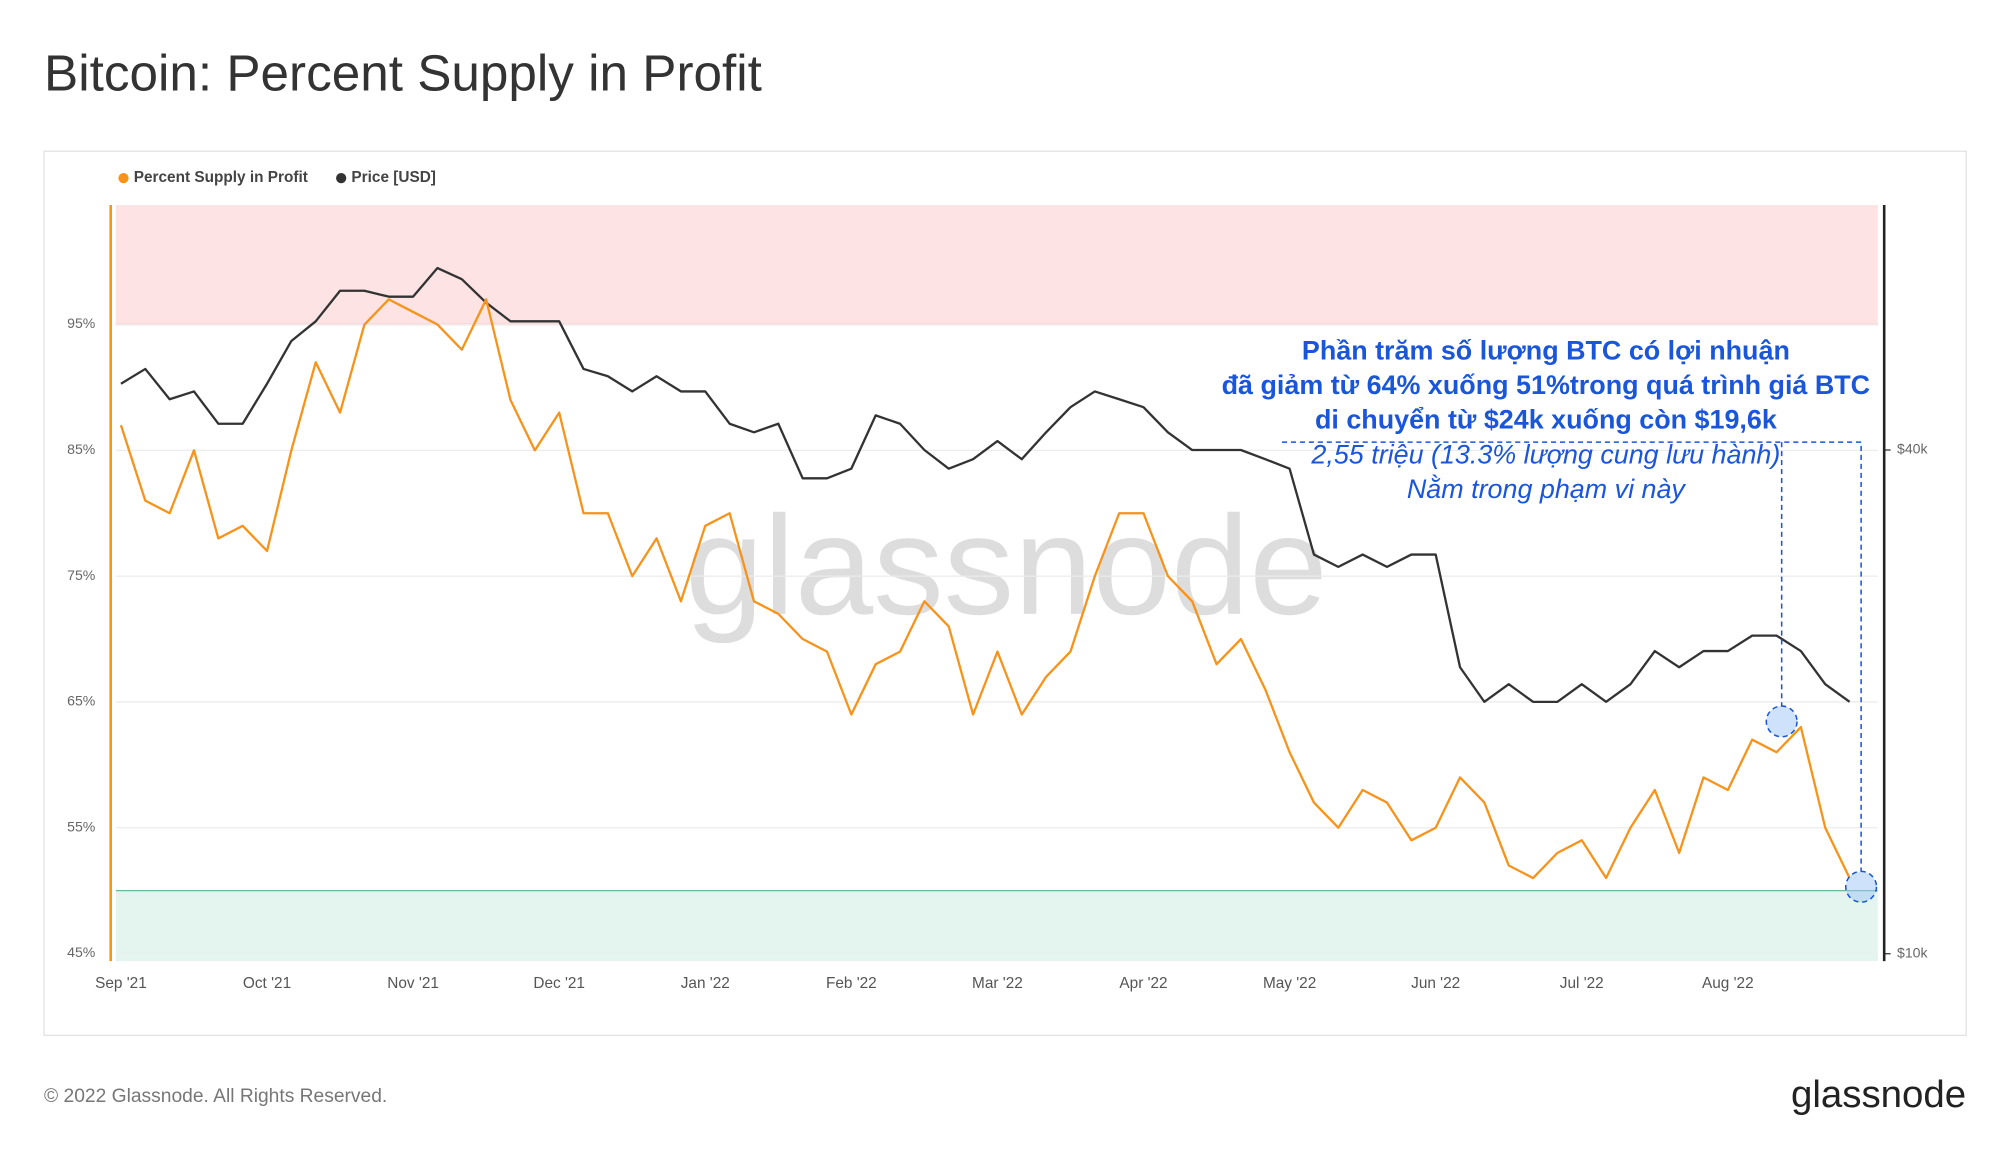 This screenshot has width=2000, height=1152. What do you see at coordinates (1571, 656) in the screenshot?
I see `annotation-guide` at bounding box center [1571, 656].